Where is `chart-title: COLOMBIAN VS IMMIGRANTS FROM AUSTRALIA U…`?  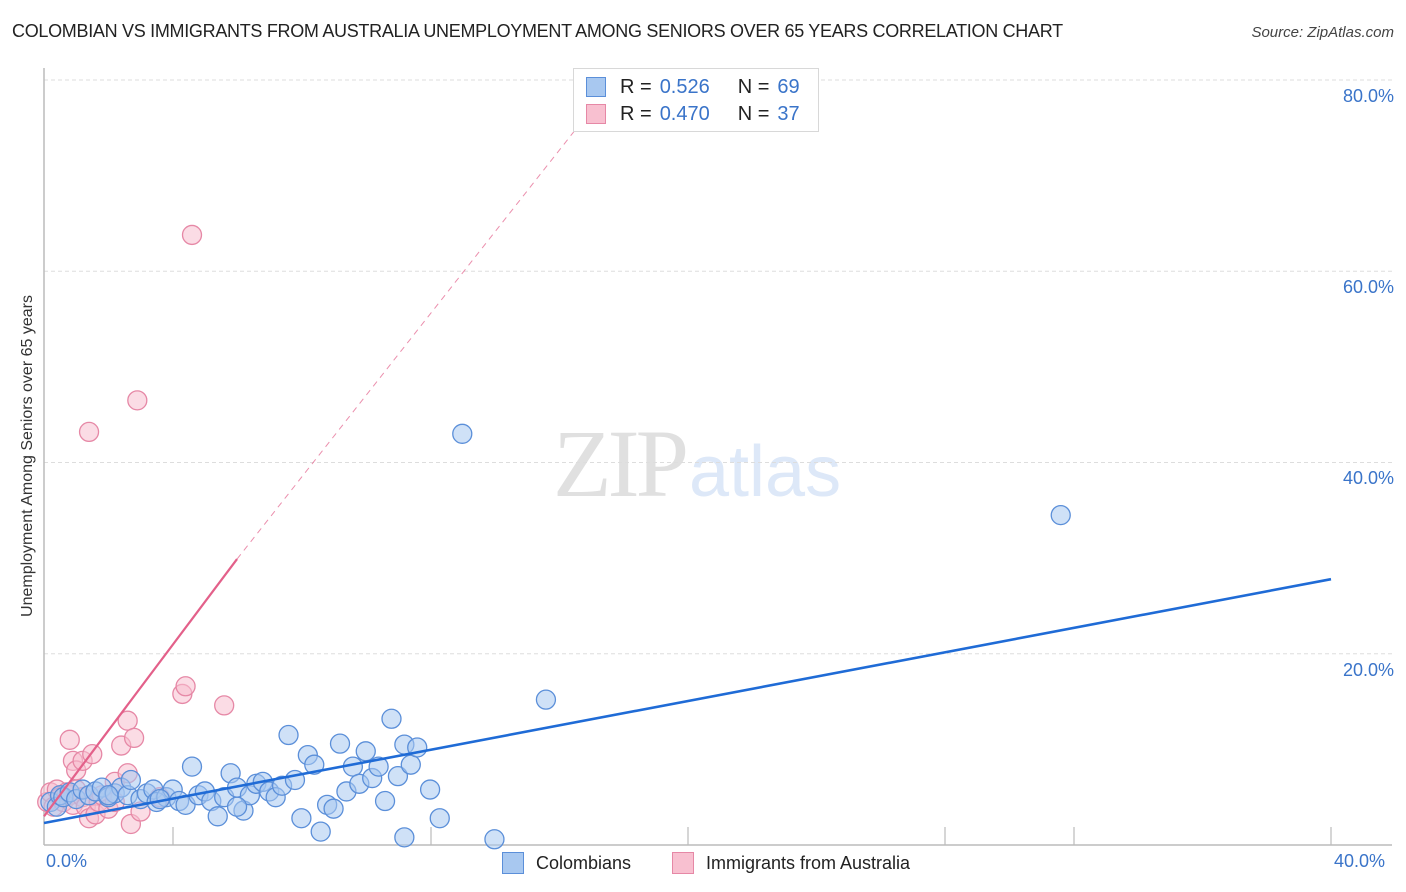
chart-title: COLOMBIAN VS IMMIGRANTS FROM AUSTRALIA U… is located at coordinates (537, 31).